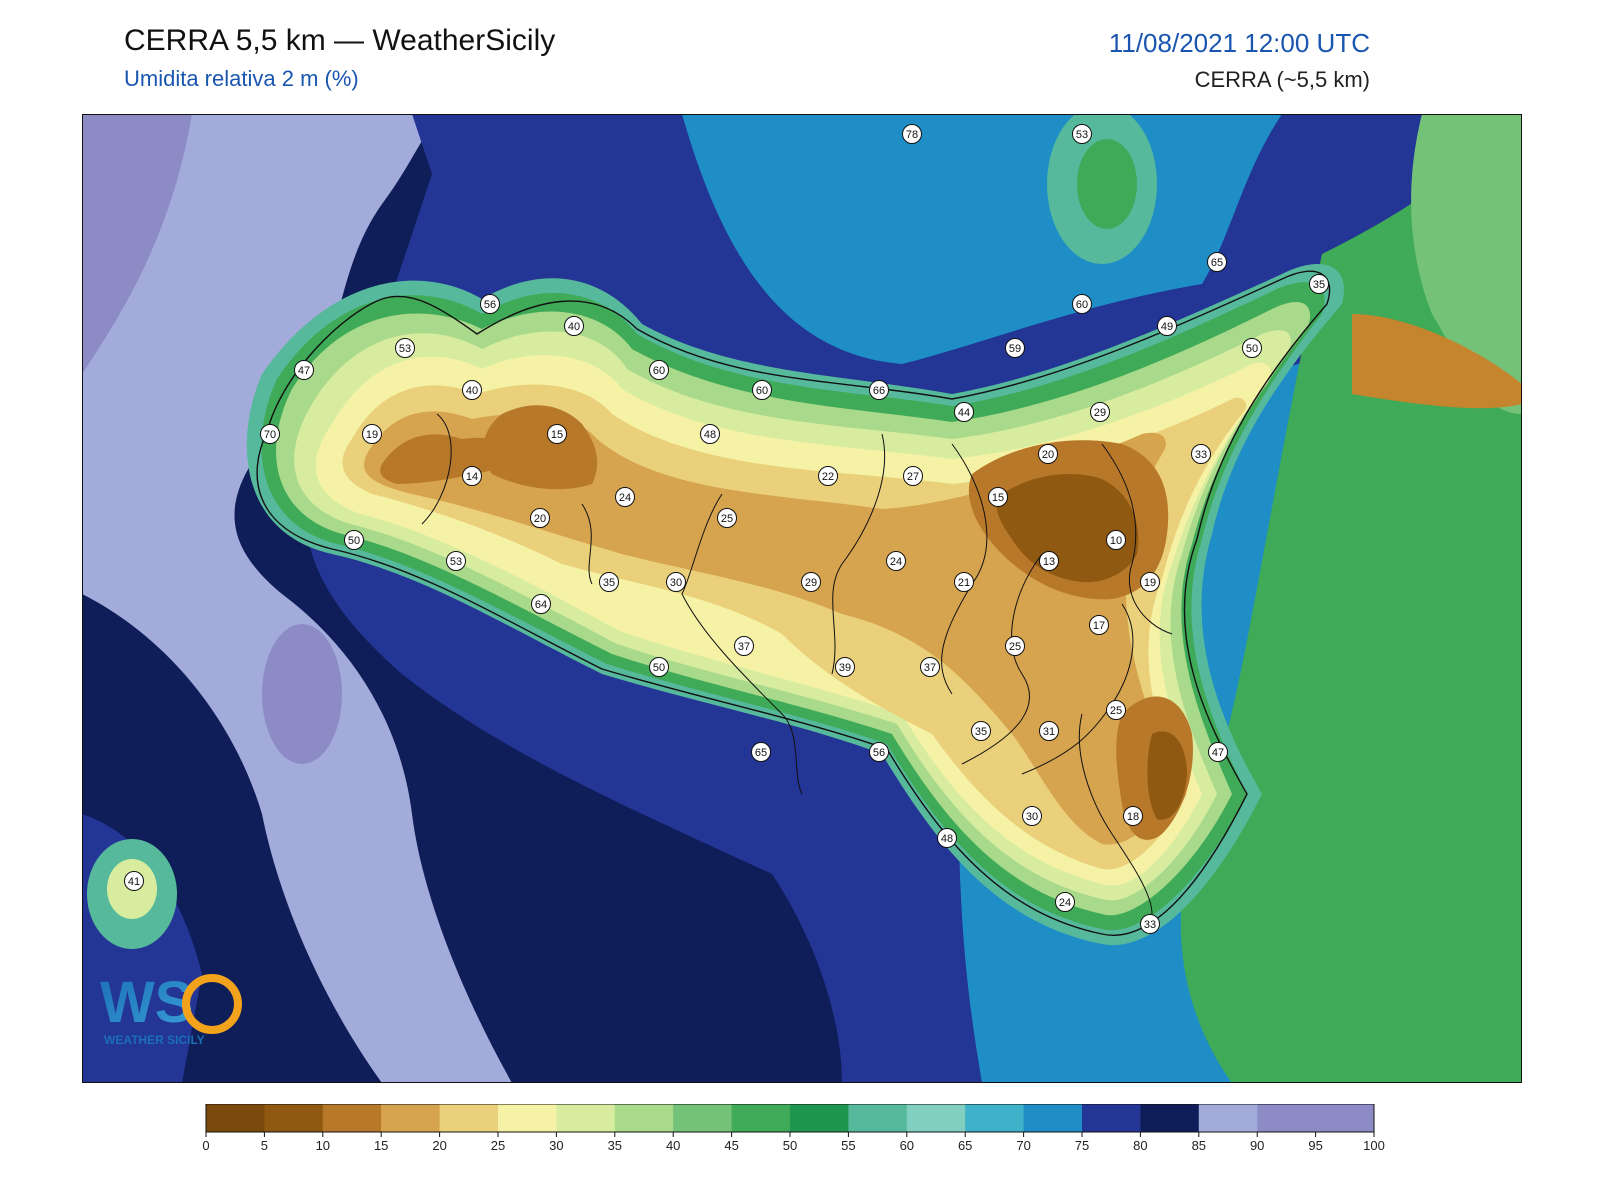 The width and height of the screenshot is (1600, 1200). What do you see at coordinates (907, 1145) in the screenshot?
I see `colorbar-tick-label: 60` at bounding box center [907, 1145].